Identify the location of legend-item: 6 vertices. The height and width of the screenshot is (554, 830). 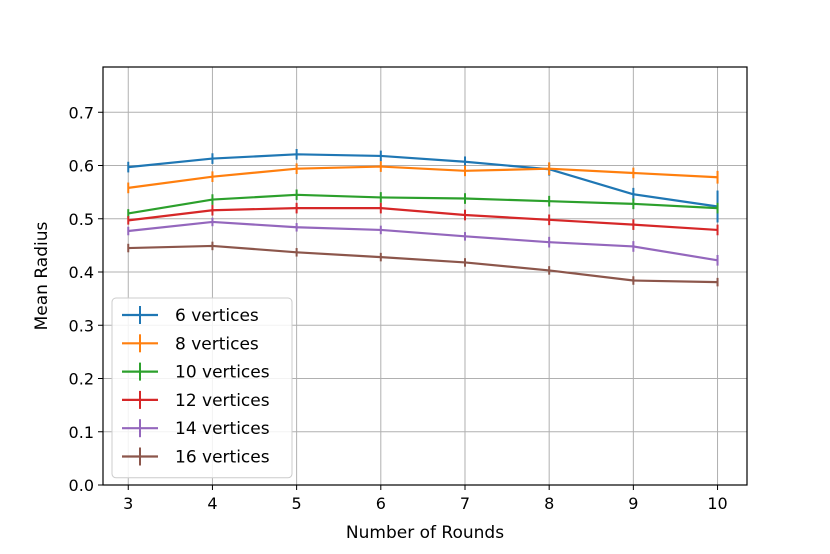
(190, 316).